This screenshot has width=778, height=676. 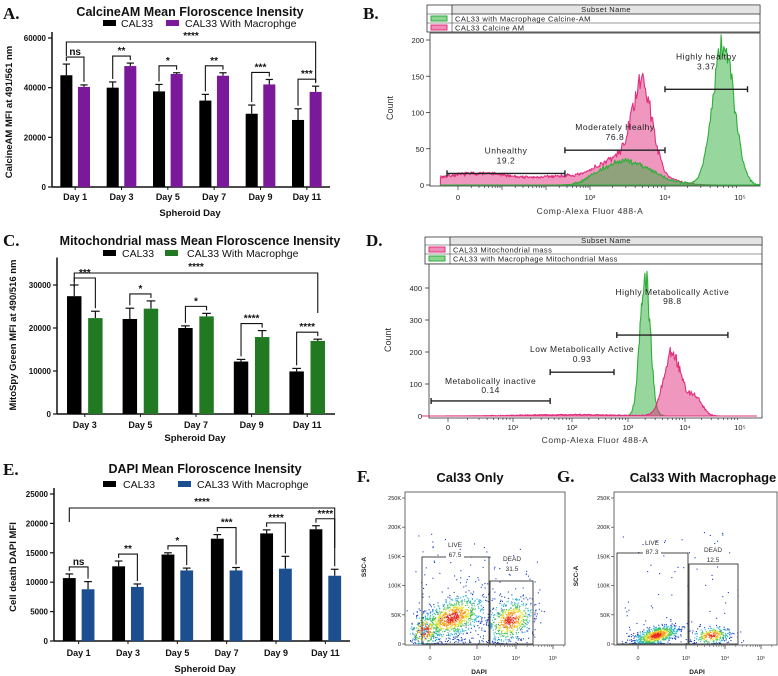 What do you see at coordinates (138, 254) in the screenshot?
I see `legend-label: CAL33` at bounding box center [138, 254].